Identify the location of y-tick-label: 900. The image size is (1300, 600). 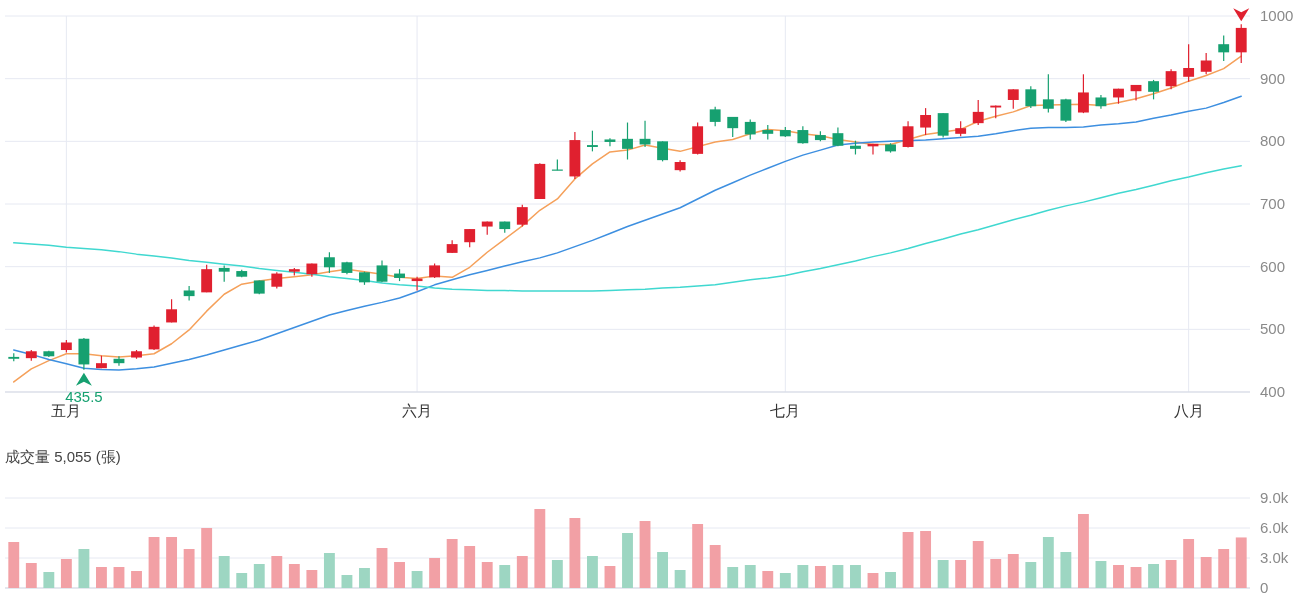
(1273, 78).